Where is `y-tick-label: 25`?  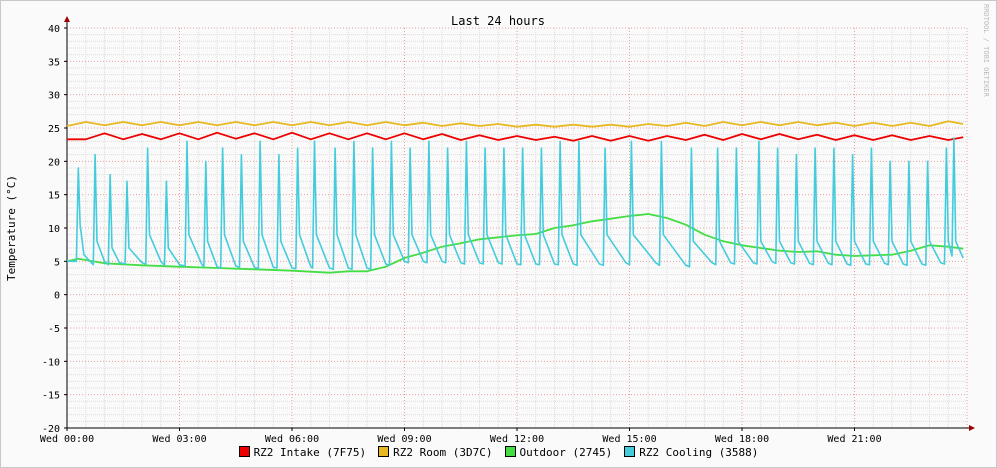 y-tick-label: 25 is located at coordinates (54, 129).